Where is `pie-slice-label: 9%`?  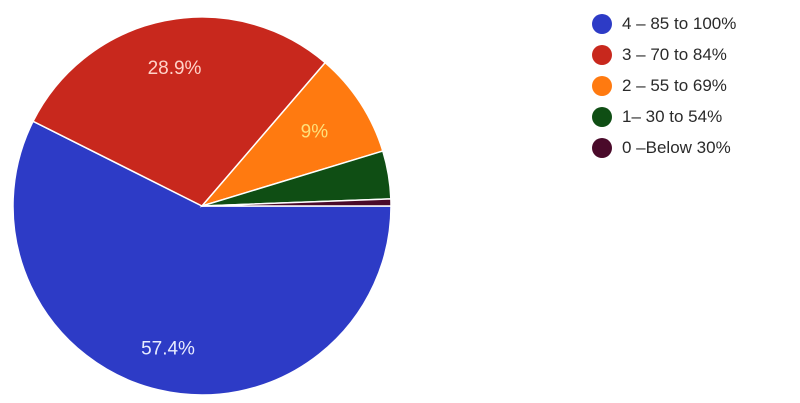 pie-slice-label: 9% is located at coordinates (315, 132).